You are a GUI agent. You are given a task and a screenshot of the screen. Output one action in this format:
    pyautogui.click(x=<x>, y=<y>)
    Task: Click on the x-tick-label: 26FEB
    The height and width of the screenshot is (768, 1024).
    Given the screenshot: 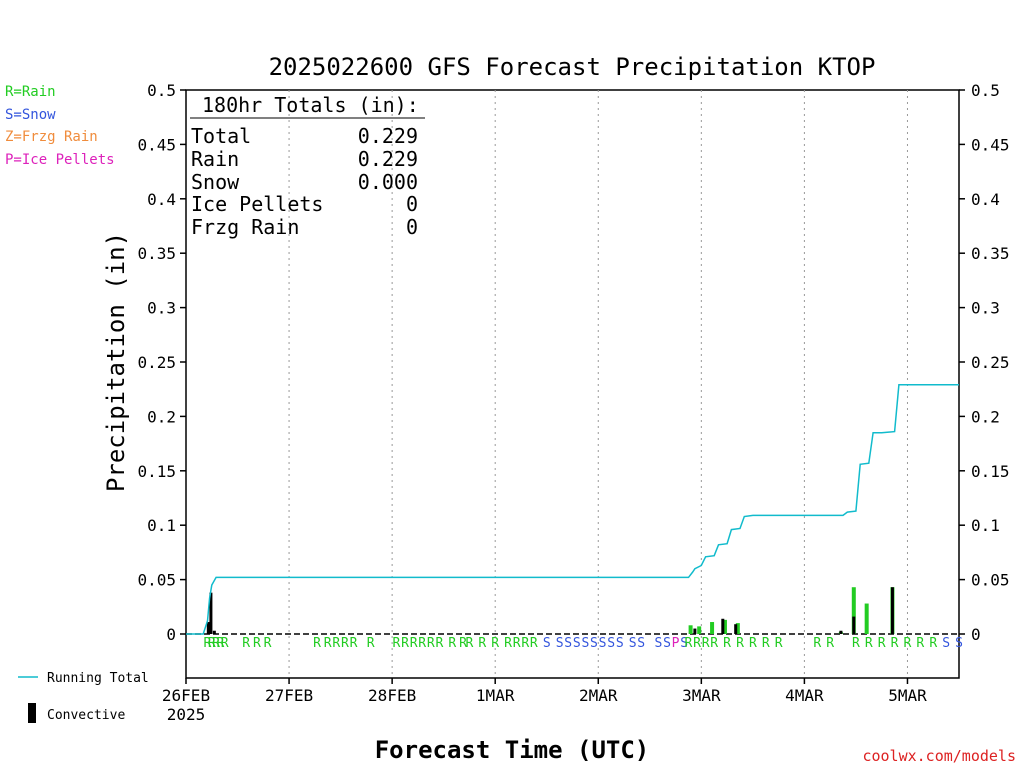 What is the action you would take?
    pyautogui.click(x=186, y=695)
    